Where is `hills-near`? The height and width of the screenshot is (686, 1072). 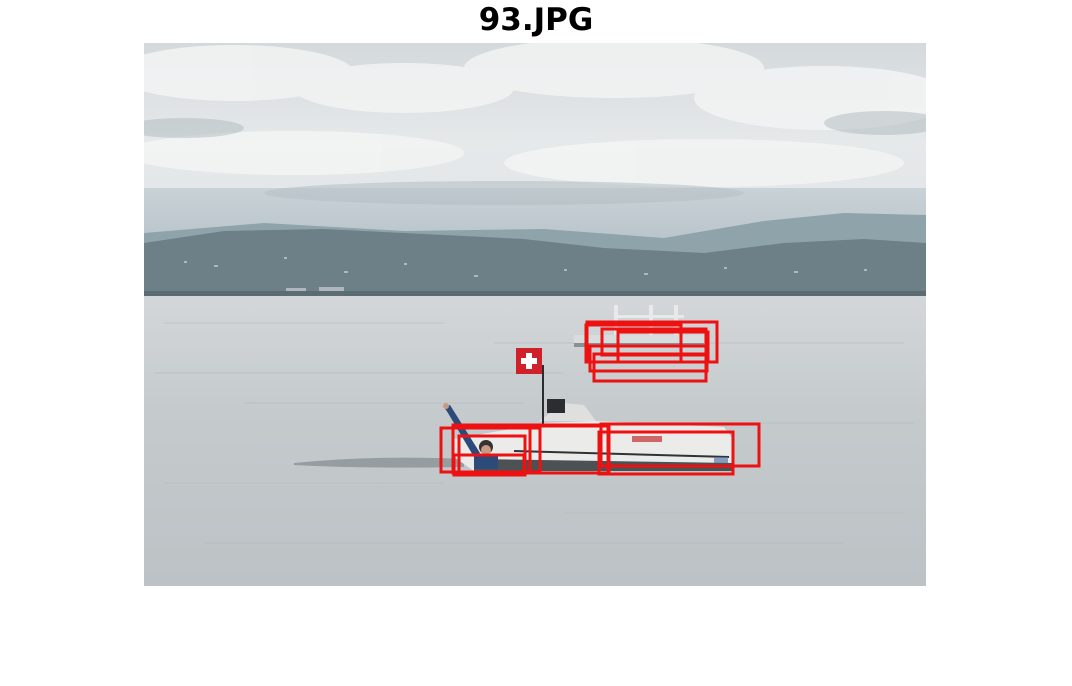 hills-near is located at coordinates (535, 262).